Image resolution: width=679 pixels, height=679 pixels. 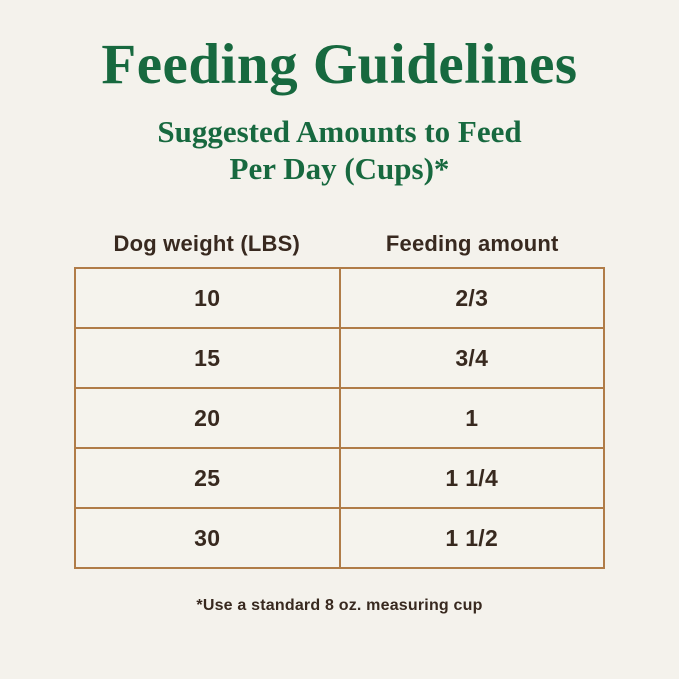 What do you see at coordinates (339, 131) in the screenshot?
I see `subtitle-line-1: Suggested Amounts to Feed` at bounding box center [339, 131].